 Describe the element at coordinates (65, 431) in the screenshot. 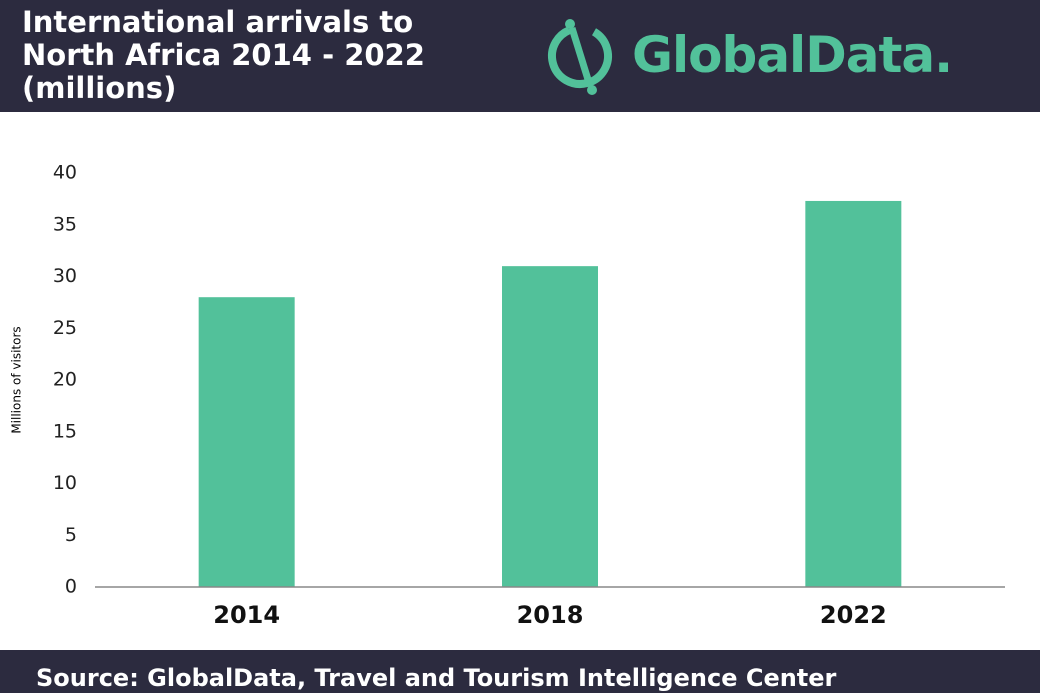

I see `y-tick-label: 15` at that location.